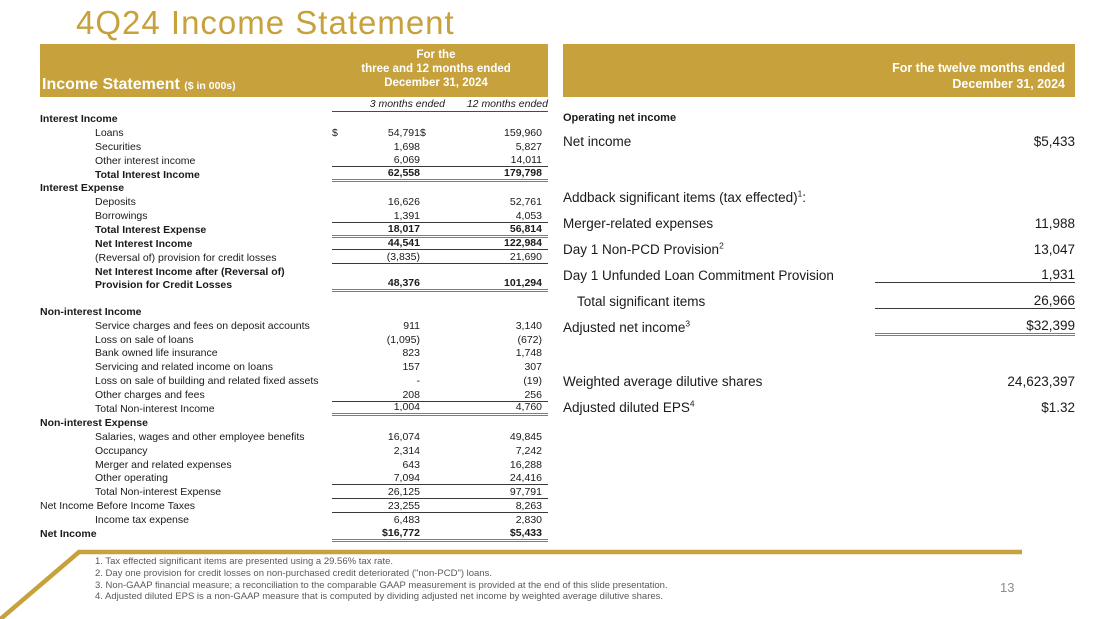 Image resolution: width=1100 pixels, height=619 pixels. I want to click on row-value: 7,094, so click(406, 477).